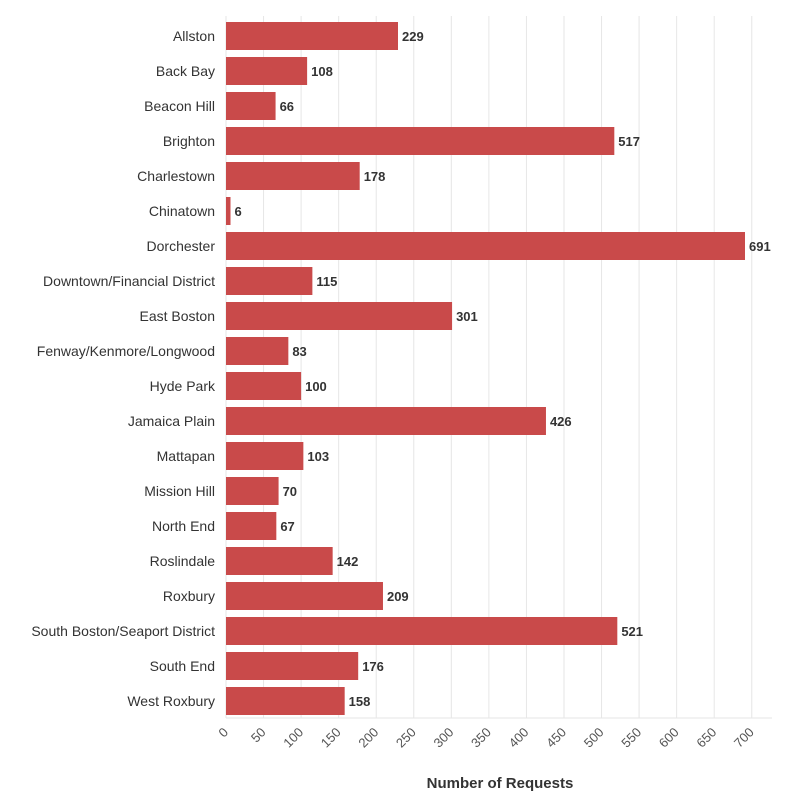 The width and height of the screenshot is (795, 812). I want to click on x-tick-label: 150, so click(331, 738).